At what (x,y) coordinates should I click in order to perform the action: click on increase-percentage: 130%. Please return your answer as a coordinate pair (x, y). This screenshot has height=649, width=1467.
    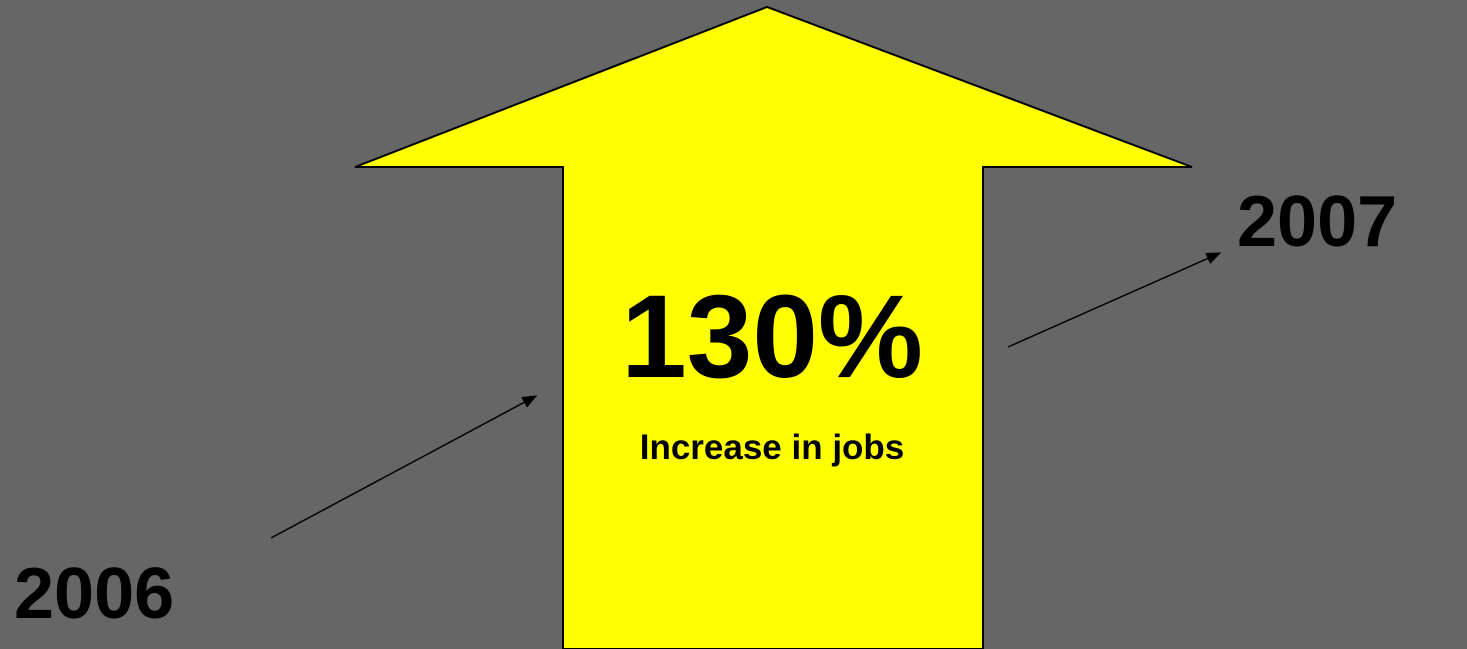
    Looking at the image, I should click on (772, 337).